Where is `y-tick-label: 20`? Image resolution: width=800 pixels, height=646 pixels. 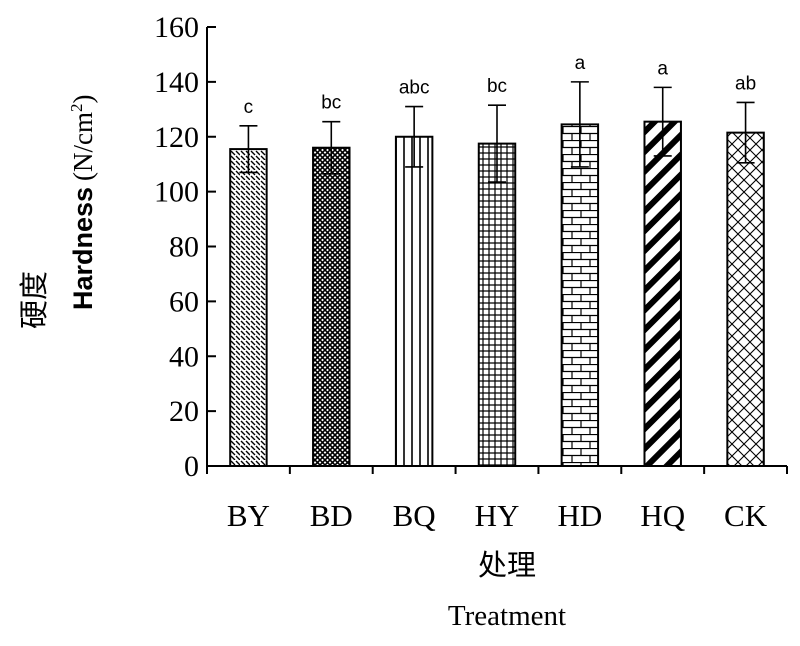 y-tick-label: 20 is located at coordinates (184, 411).